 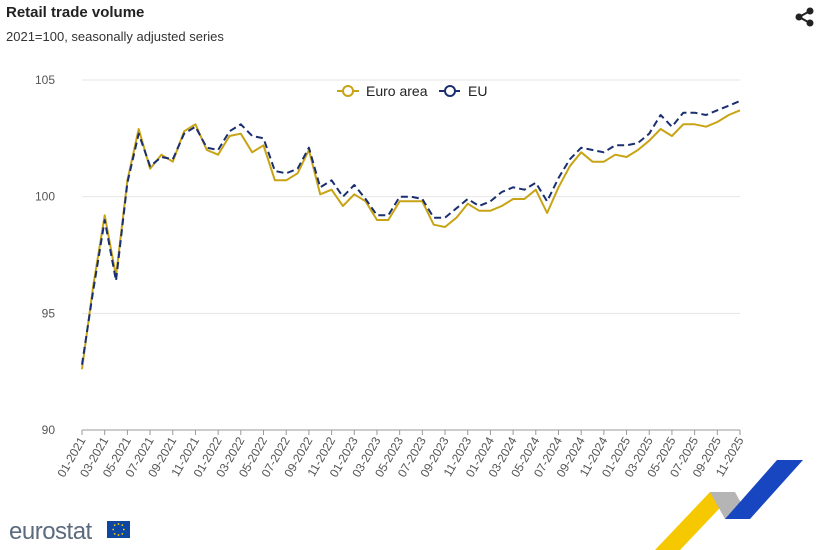 I want to click on eurostat-ribbon-graphic, so click(x=729, y=505).